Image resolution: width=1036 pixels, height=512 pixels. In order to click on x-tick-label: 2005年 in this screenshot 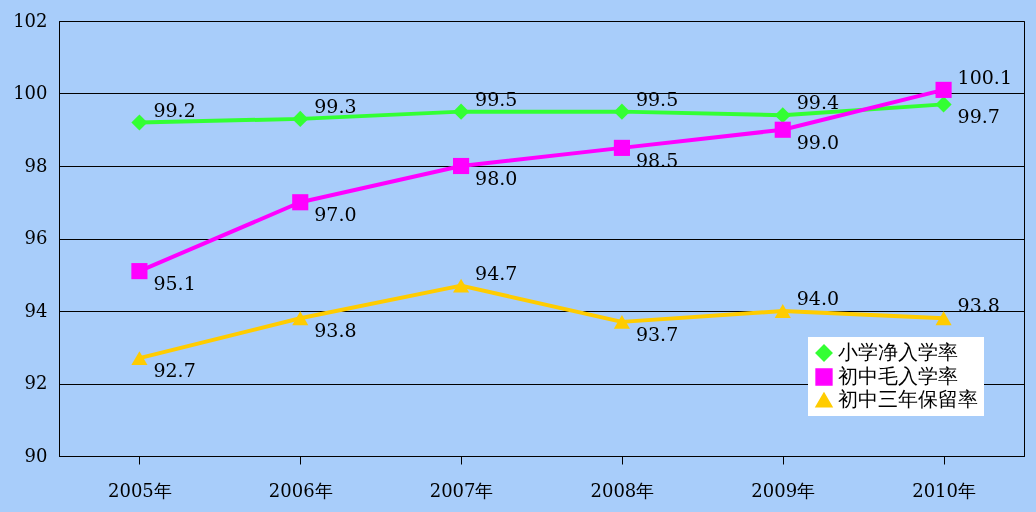, I will do `click(140, 490)`.